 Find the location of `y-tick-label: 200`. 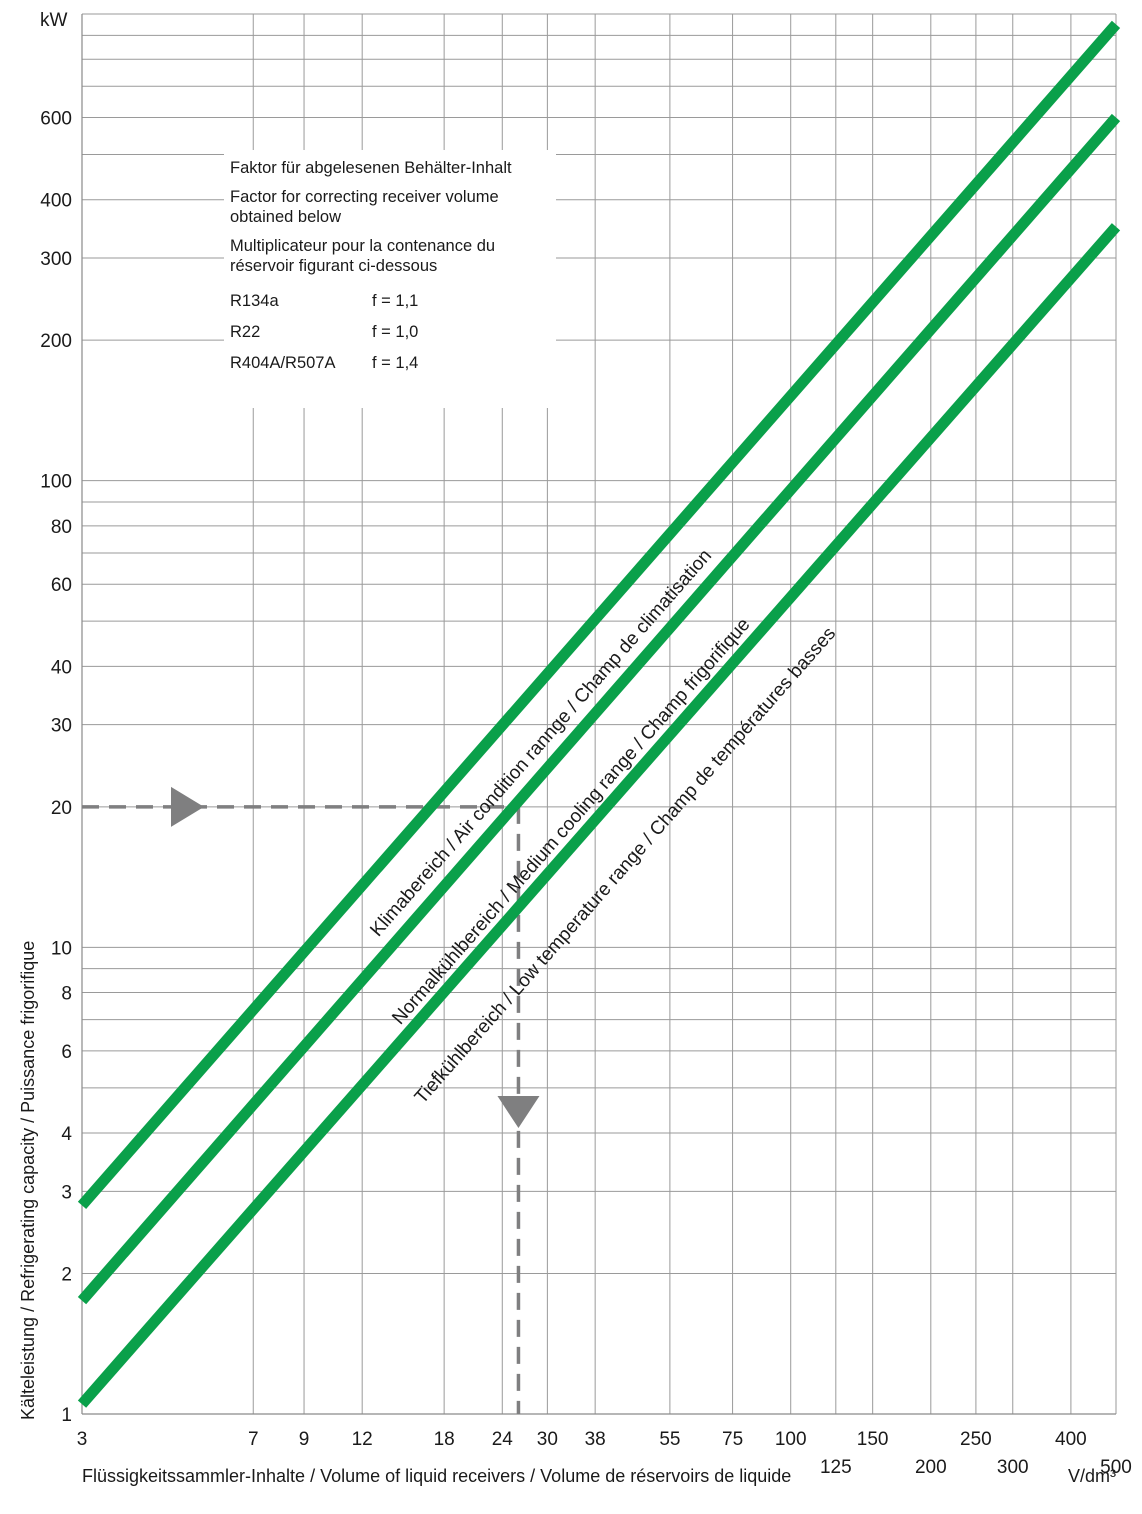

y-tick-label: 200 is located at coordinates (56, 341).